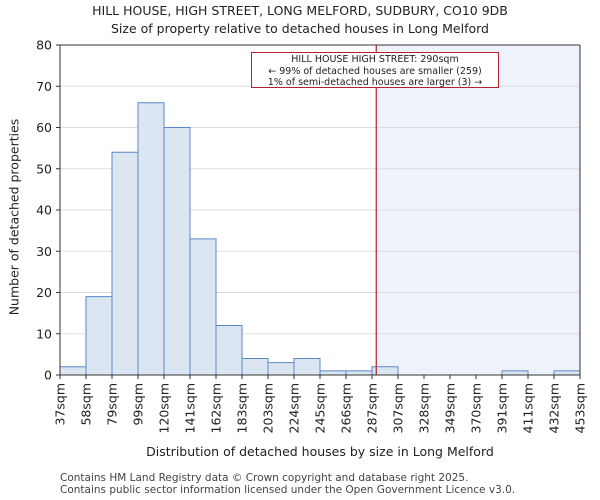 This screenshot has width=600, height=500. I want to click on x-tick-label: 411sqm, so click(528, 408).